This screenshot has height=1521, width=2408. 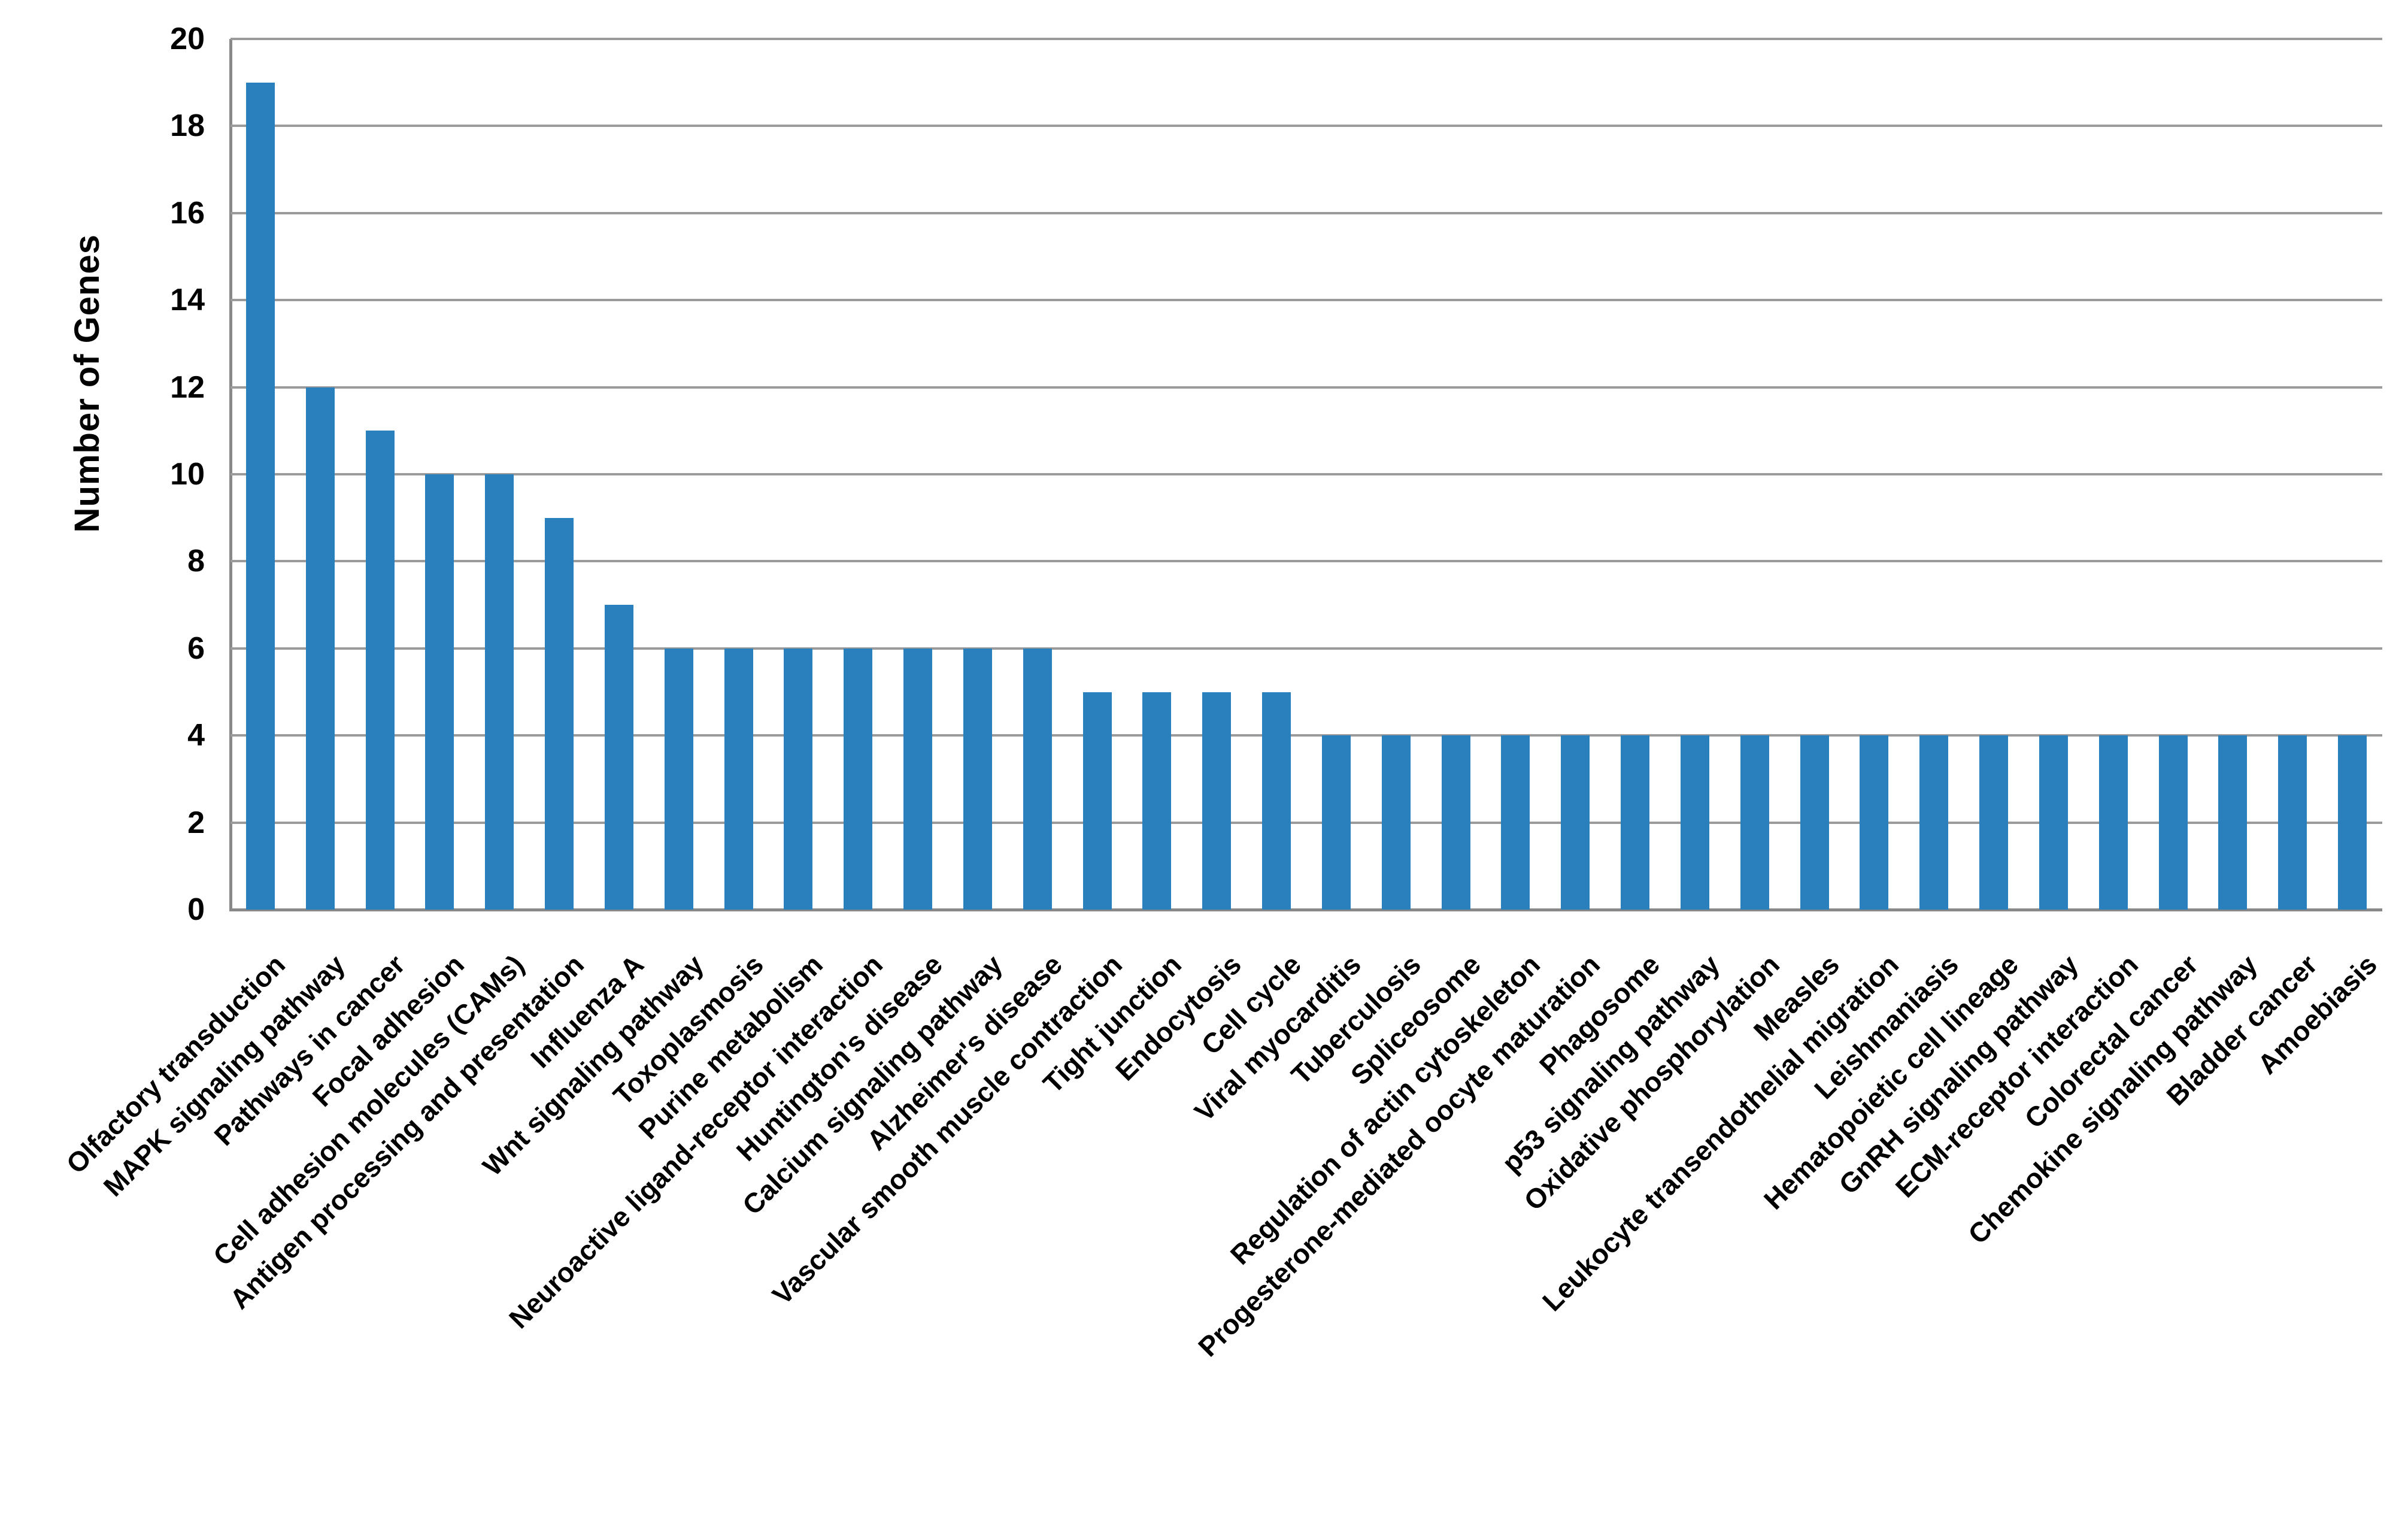 I want to click on x-axis-line, so click(x=1305, y=909).